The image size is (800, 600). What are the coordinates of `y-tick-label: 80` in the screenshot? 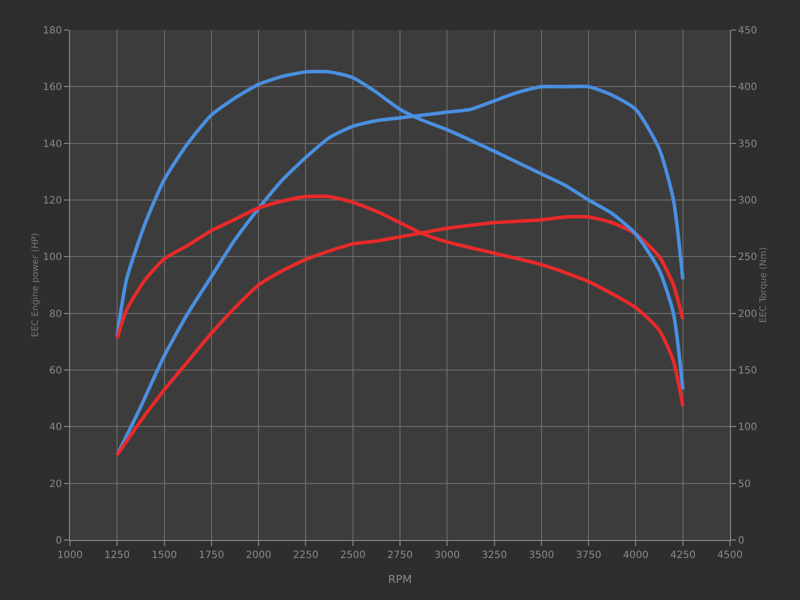 It's located at (55, 314).